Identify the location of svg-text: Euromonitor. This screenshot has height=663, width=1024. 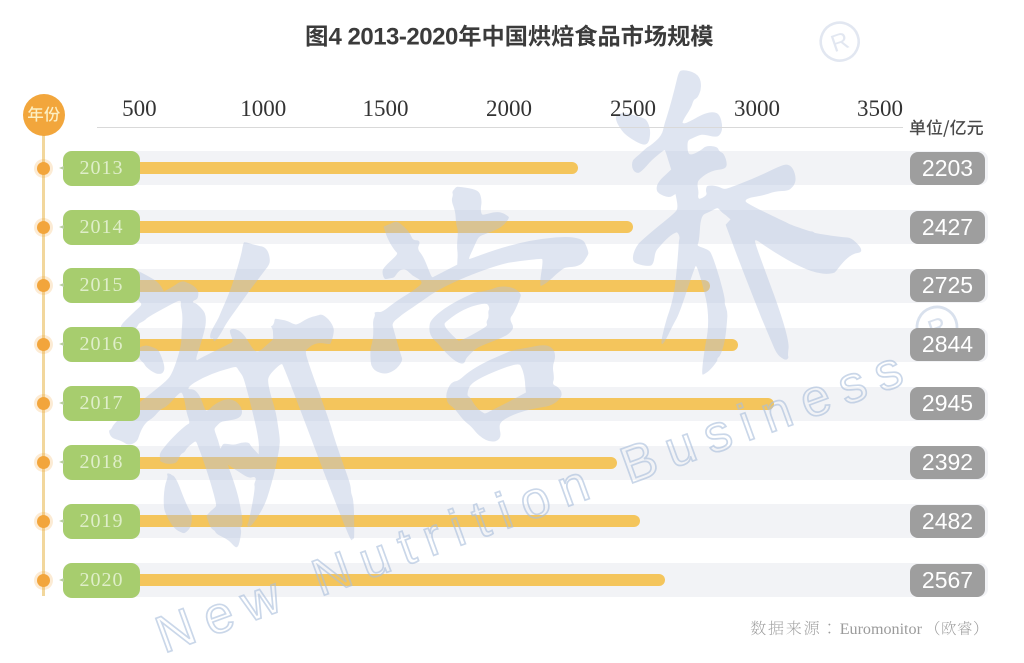
(881, 629).